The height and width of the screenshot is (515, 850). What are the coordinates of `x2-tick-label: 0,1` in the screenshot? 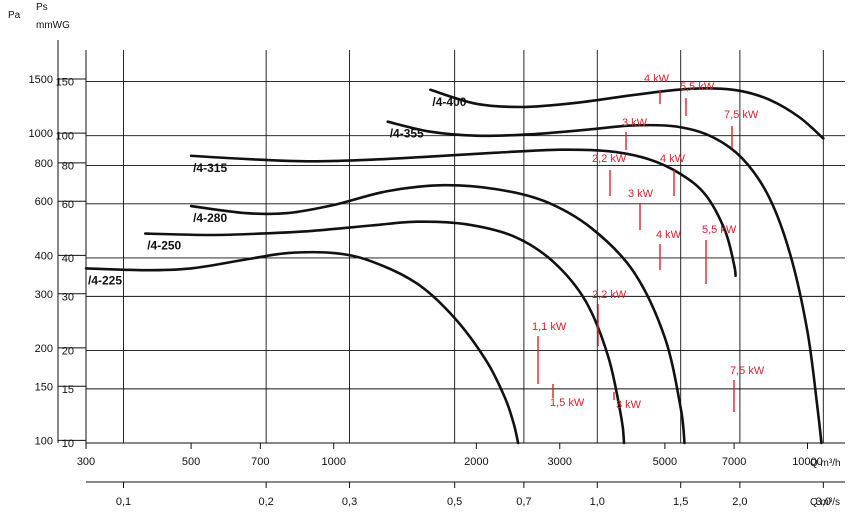 It's located at (123, 502).